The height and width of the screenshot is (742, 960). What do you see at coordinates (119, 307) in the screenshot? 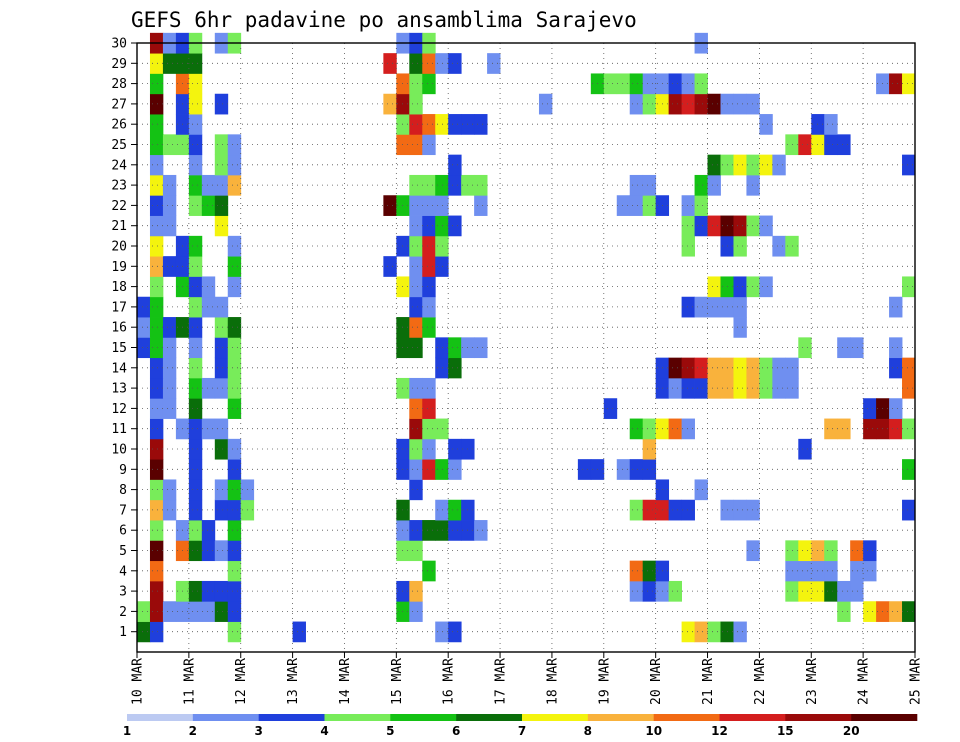
I see `y-tick-label: 17` at bounding box center [119, 307].